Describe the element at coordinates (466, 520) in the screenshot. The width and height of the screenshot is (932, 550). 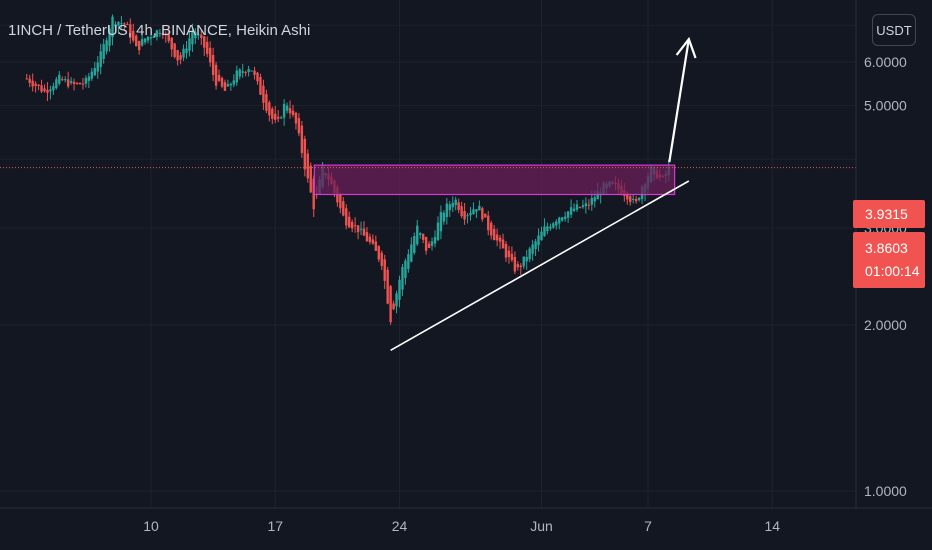
I see `time-axis: 10 17 24 Jun 7 14` at that location.